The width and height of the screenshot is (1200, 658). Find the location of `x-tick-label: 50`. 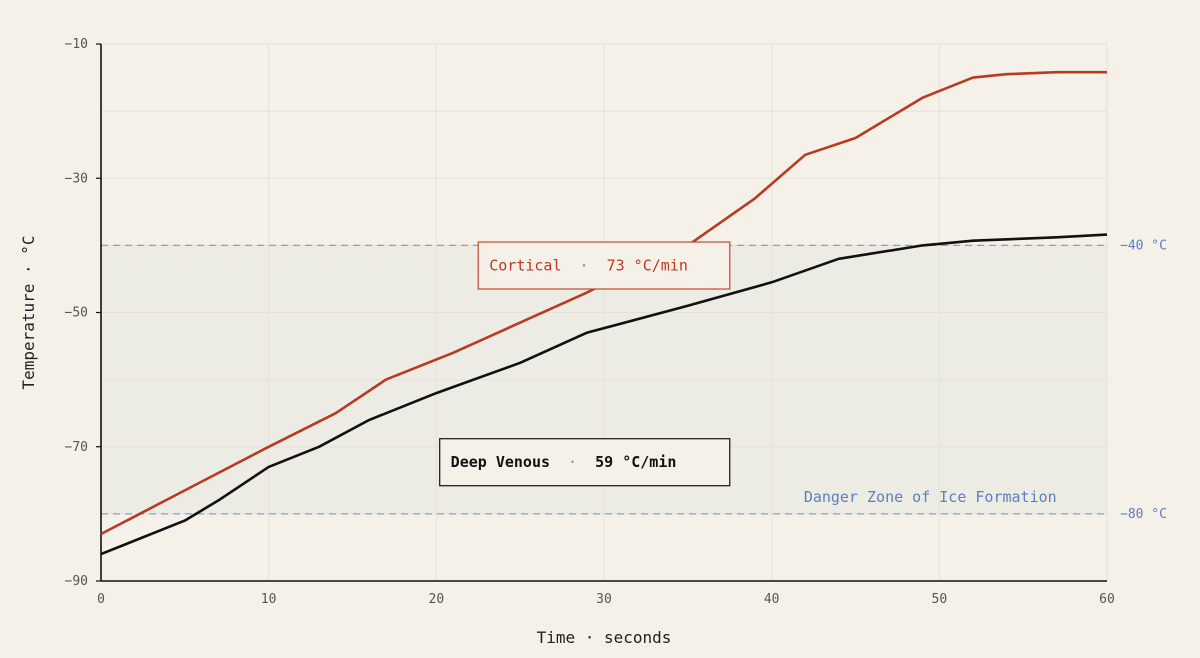

x-tick-label: 50 is located at coordinates (940, 599).